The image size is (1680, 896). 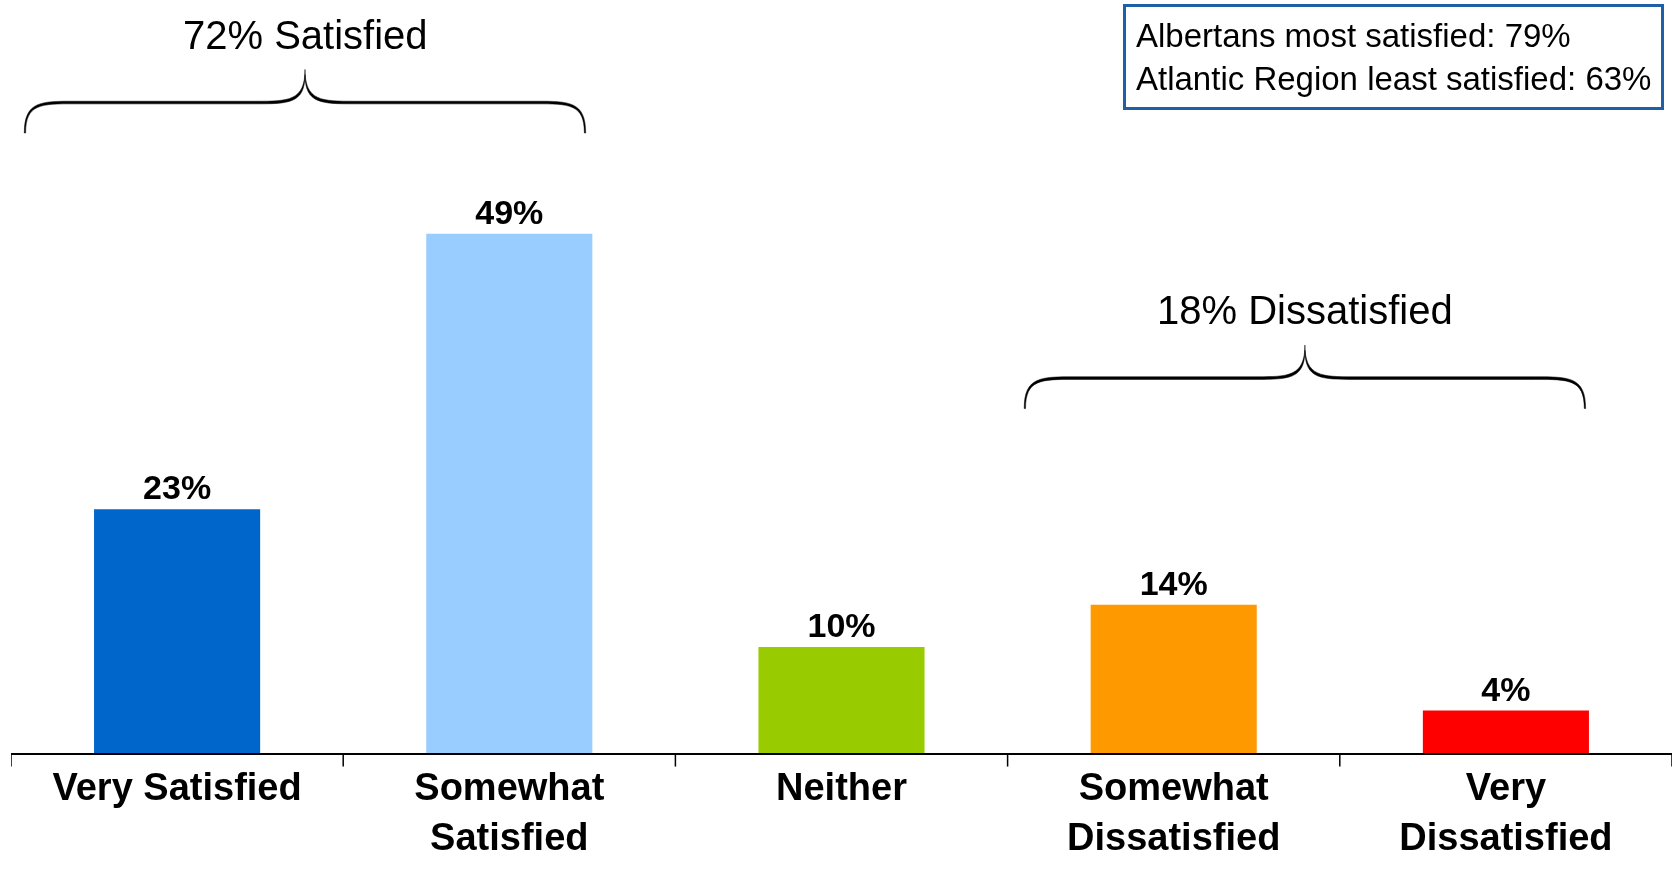 What do you see at coordinates (305, 35) in the screenshot?
I see `text: 72% Satisfied` at bounding box center [305, 35].